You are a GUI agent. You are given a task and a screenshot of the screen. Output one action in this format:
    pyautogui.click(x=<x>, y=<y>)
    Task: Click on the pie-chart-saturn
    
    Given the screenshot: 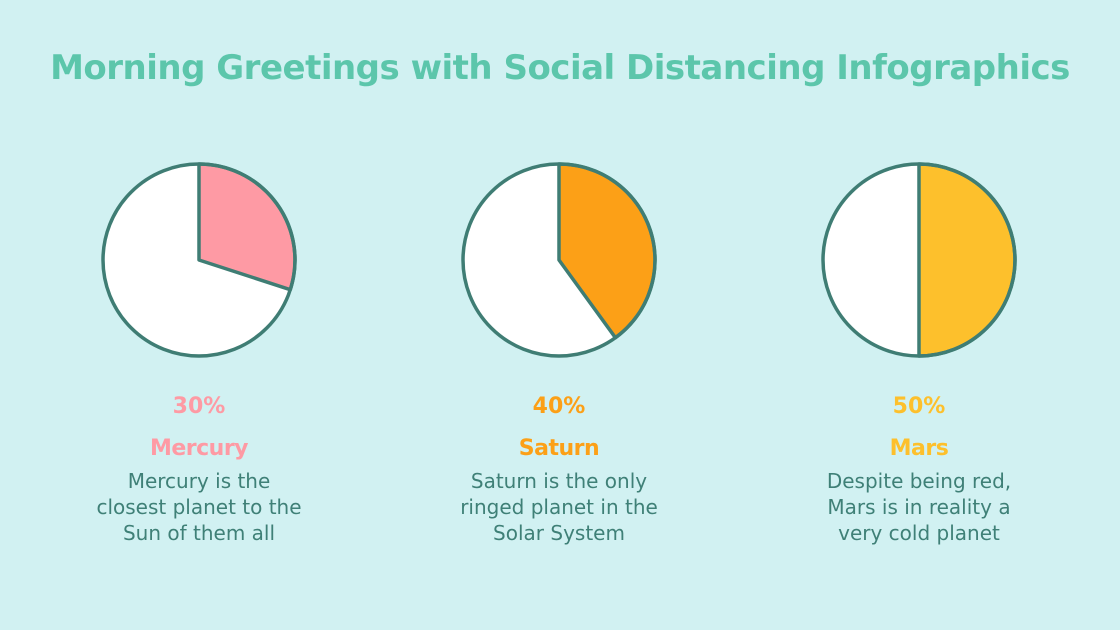 What is the action you would take?
    pyautogui.click(x=559, y=260)
    